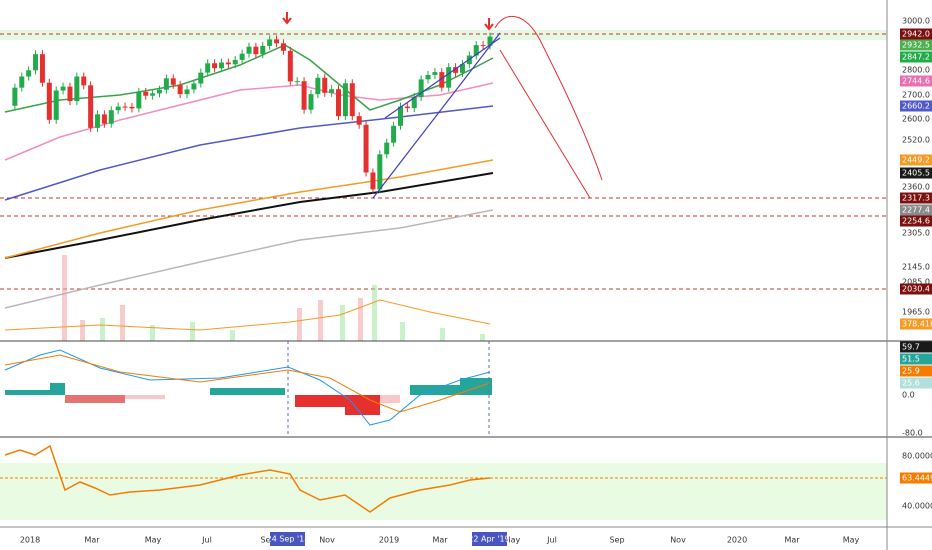 The height and width of the screenshot is (550, 932). Describe the element at coordinates (30, 540) in the screenshot. I see `time-axis-label: 2018` at that location.